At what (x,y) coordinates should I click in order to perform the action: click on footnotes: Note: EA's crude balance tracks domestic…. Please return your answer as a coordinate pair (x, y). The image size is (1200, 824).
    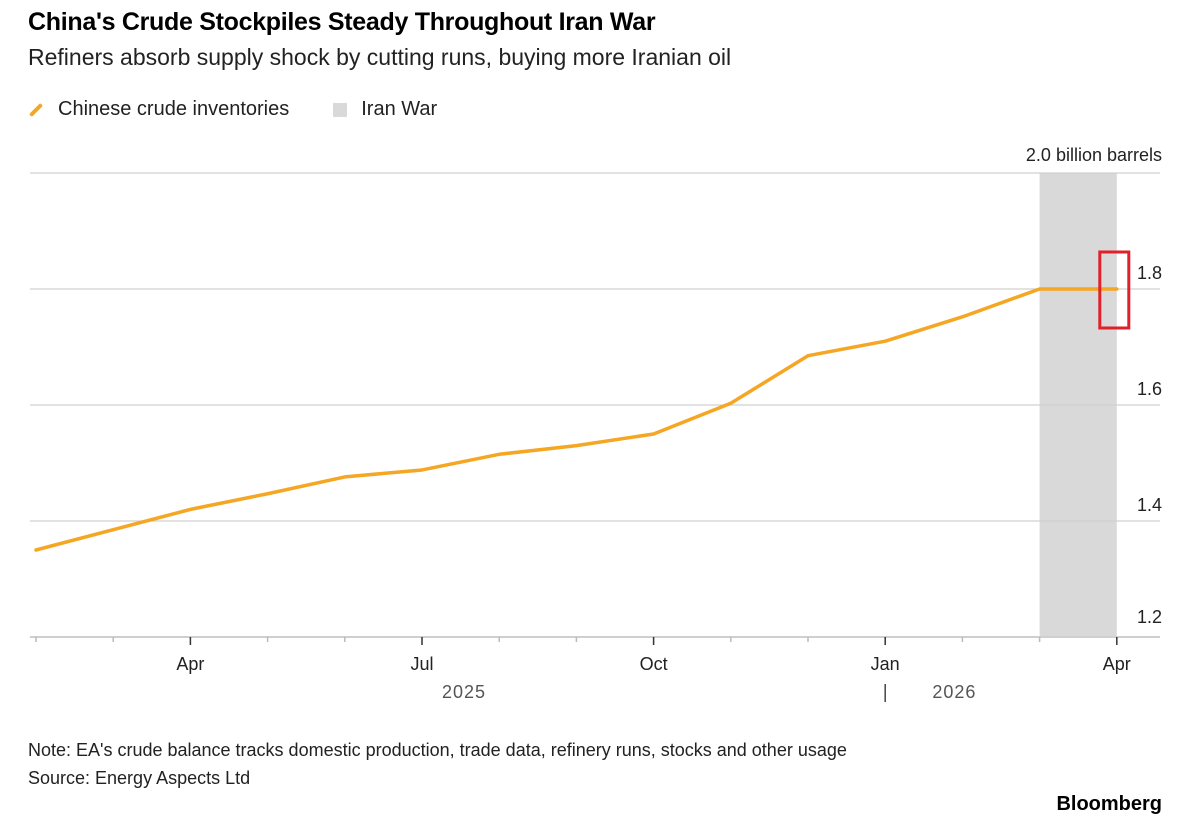
    Looking at the image, I should click on (437, 764).